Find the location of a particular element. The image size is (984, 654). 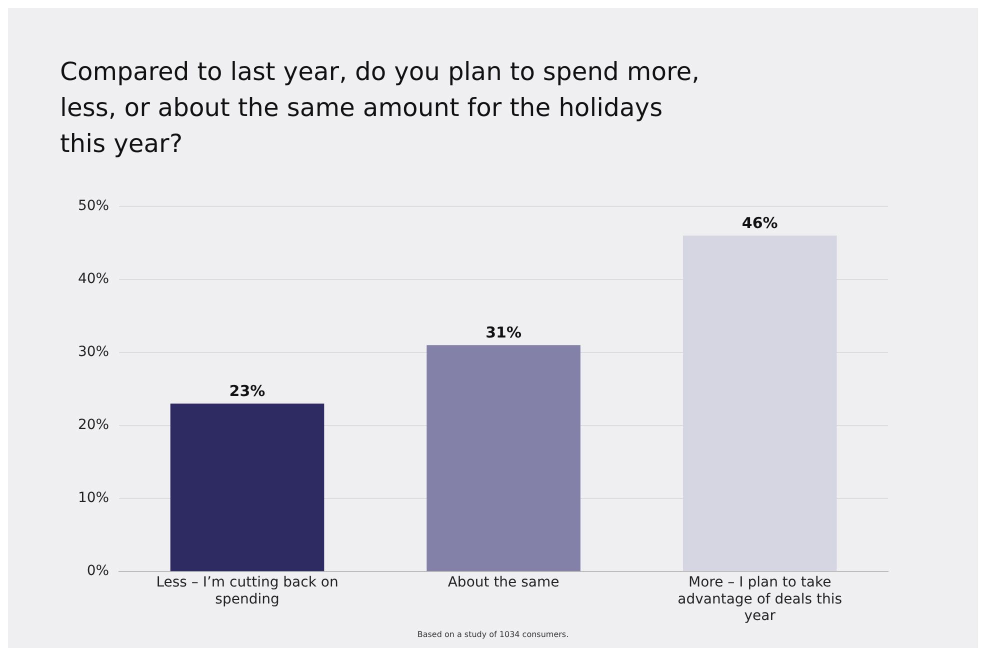

y-tick-label: 30% is located at coordinates (94, 352).